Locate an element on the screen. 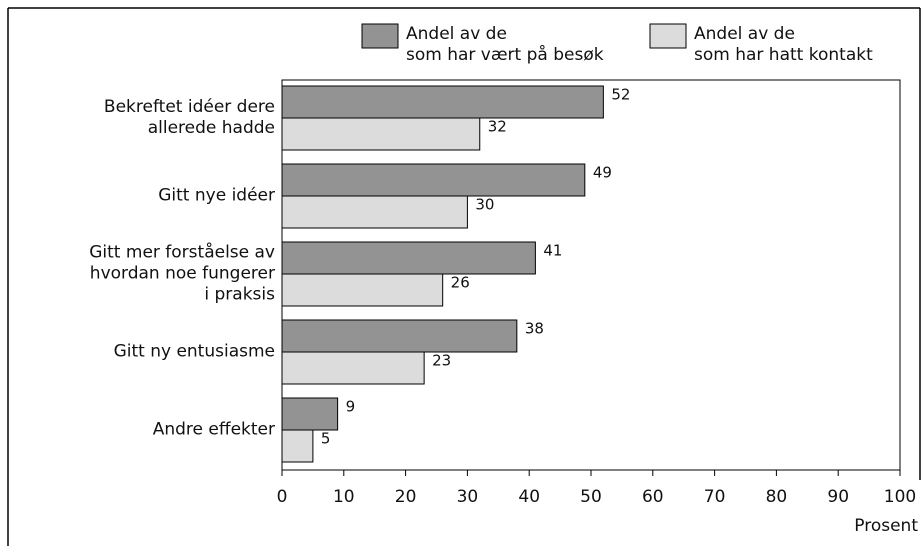 Image resolution: width=922 pixels, height=546 pixels. value-label: 23 is located at coordinates (441, 361).